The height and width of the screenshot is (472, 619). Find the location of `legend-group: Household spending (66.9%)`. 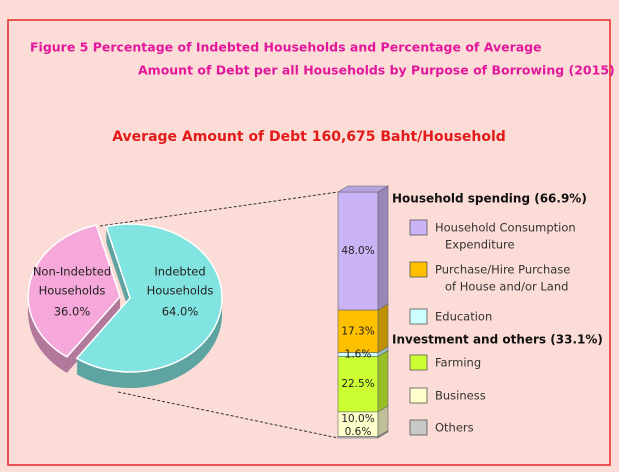

legend-group: Household spending (66.9%) is located at coordinates (489, 199).